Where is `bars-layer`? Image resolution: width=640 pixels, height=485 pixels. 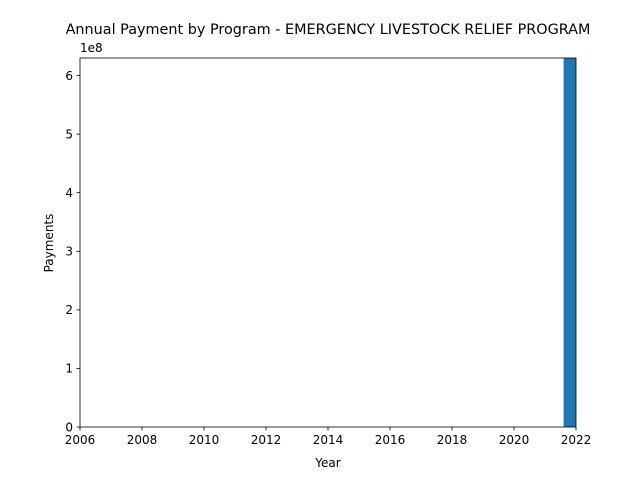
bars-layer is located at coordinates (569, 242).